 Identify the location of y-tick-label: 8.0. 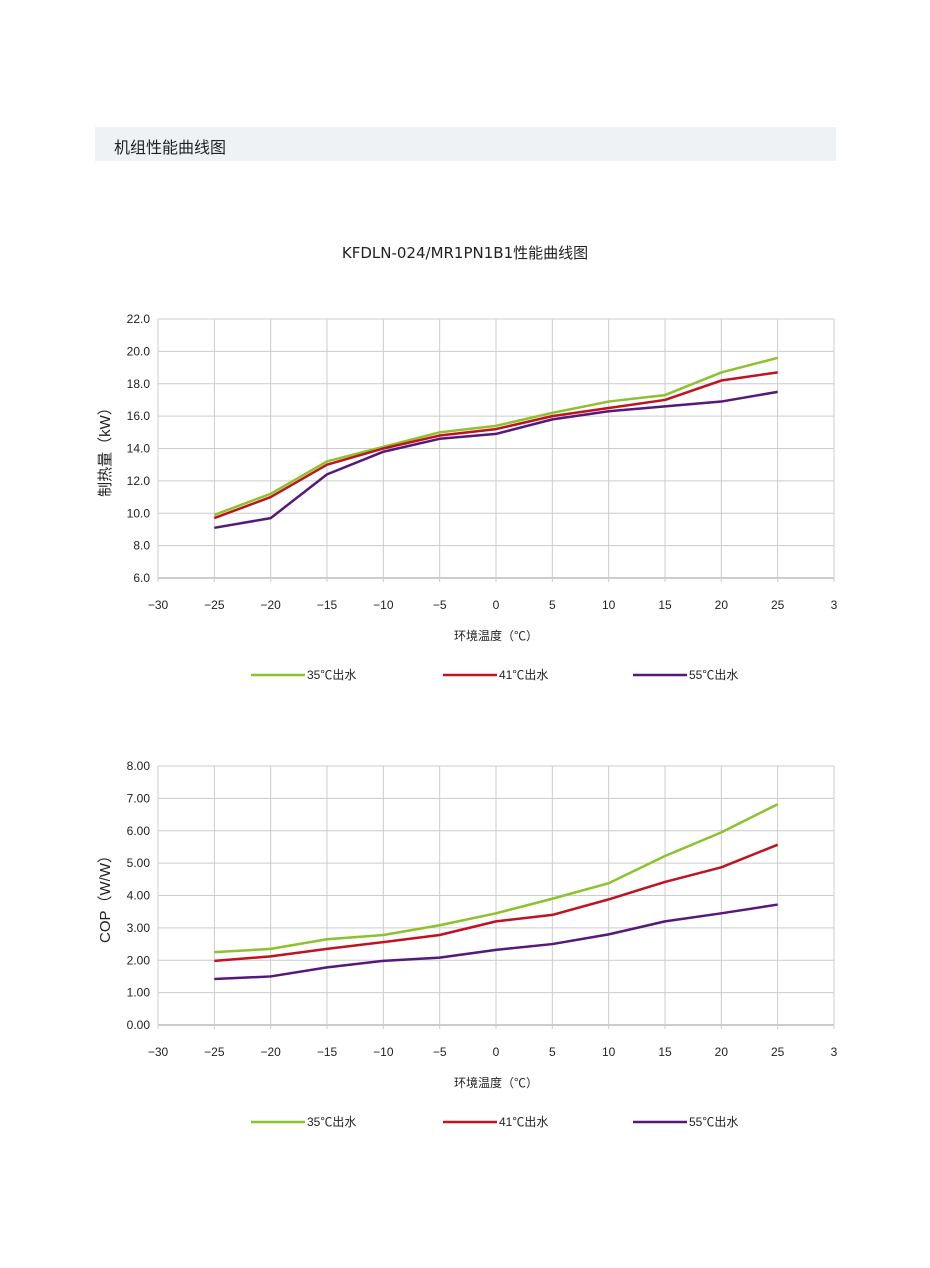
(141, 546).